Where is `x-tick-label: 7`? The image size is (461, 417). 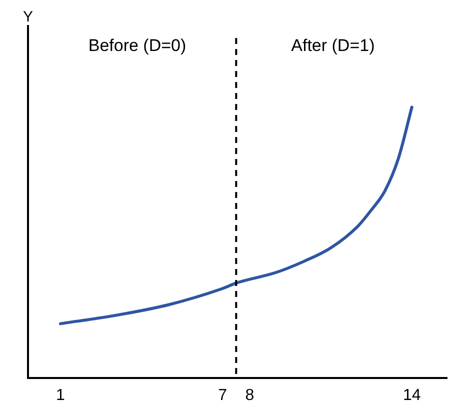 x-tick-label: 7 is located at coordinates (223, 395).